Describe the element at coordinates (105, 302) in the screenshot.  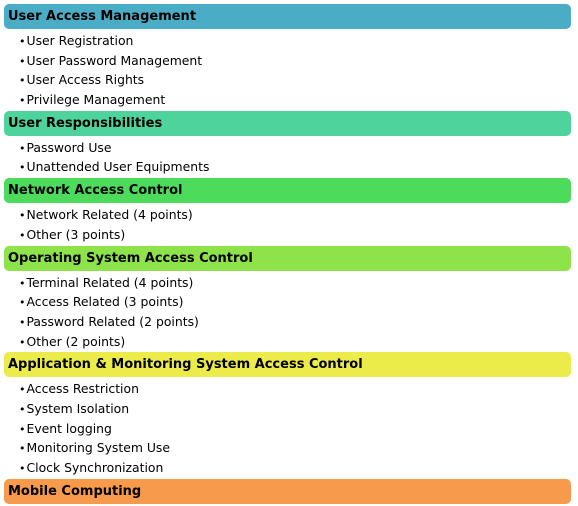
I see `list-item-label: Access Related (3 points)` at that location.